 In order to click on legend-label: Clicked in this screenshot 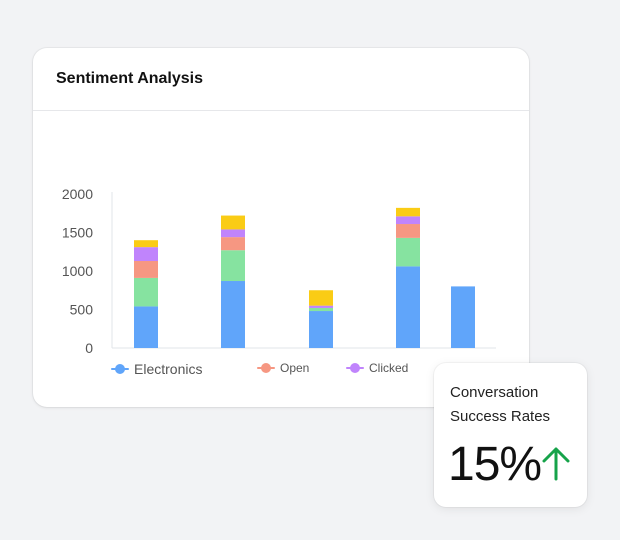, I will do `click(389, 368)`.